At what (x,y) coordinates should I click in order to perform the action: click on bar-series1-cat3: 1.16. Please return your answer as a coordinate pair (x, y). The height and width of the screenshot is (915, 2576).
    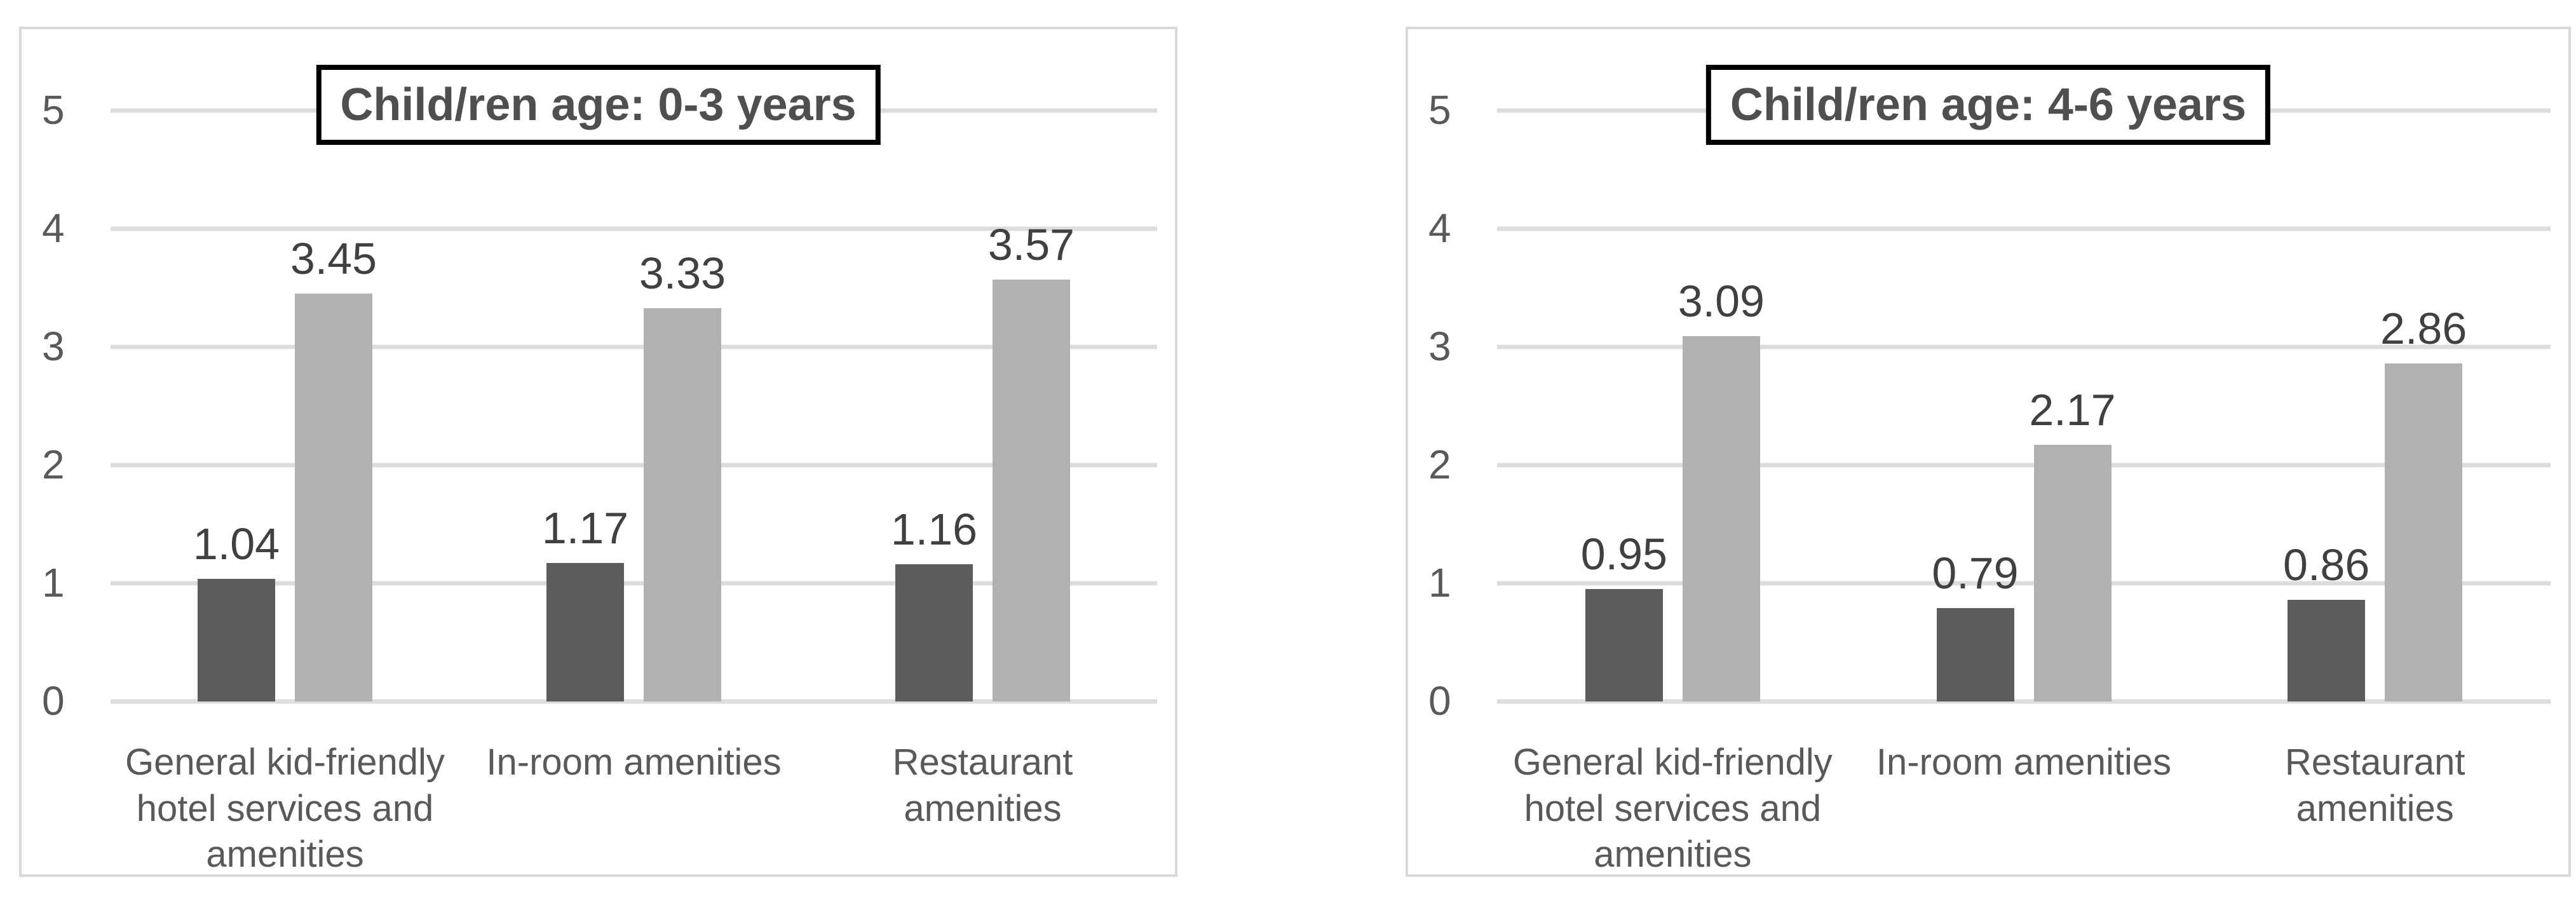
    Looking at the image, I should click on (934, 603).